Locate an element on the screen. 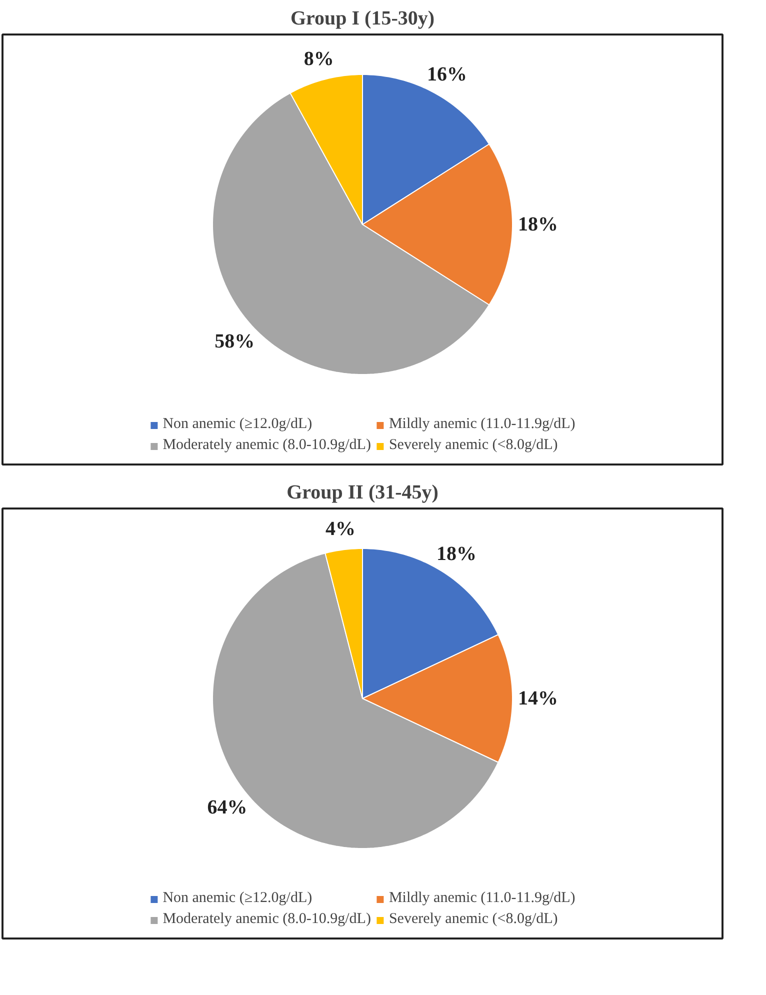 Image resolution: width=766 pixels, height=995 pixels. data-label: 64% is located at coordinates (227, 807).